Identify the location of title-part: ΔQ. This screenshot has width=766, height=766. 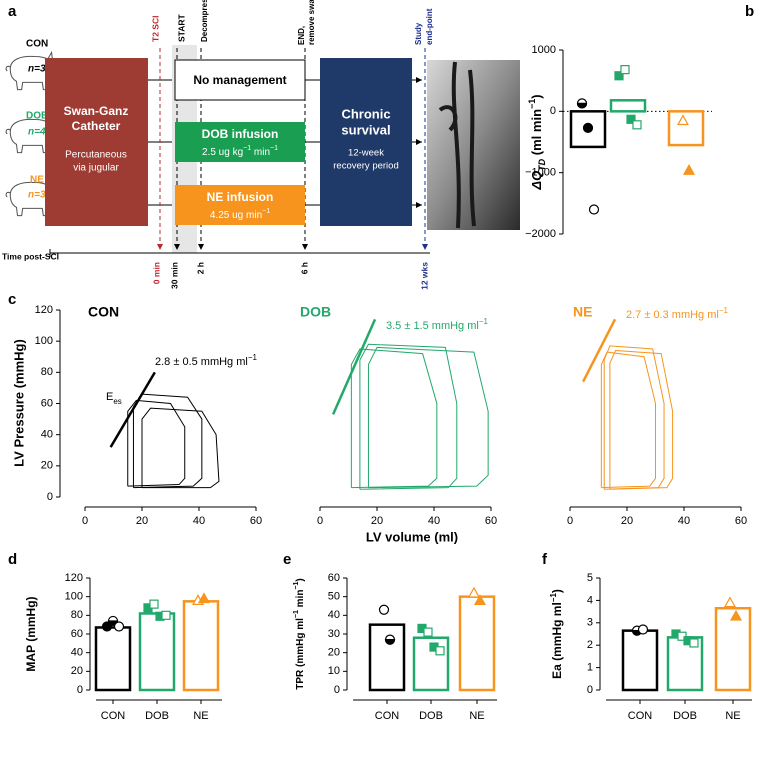
(536, 181).